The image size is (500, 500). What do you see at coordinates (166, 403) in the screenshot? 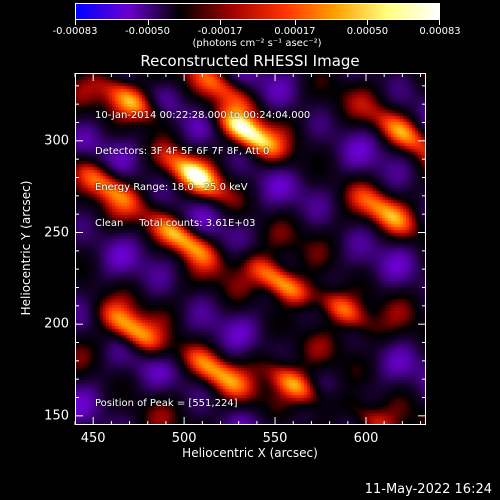
I see `peak-position-annotation: Position of Peak = [551,224]` at bounding box center [166, 403].